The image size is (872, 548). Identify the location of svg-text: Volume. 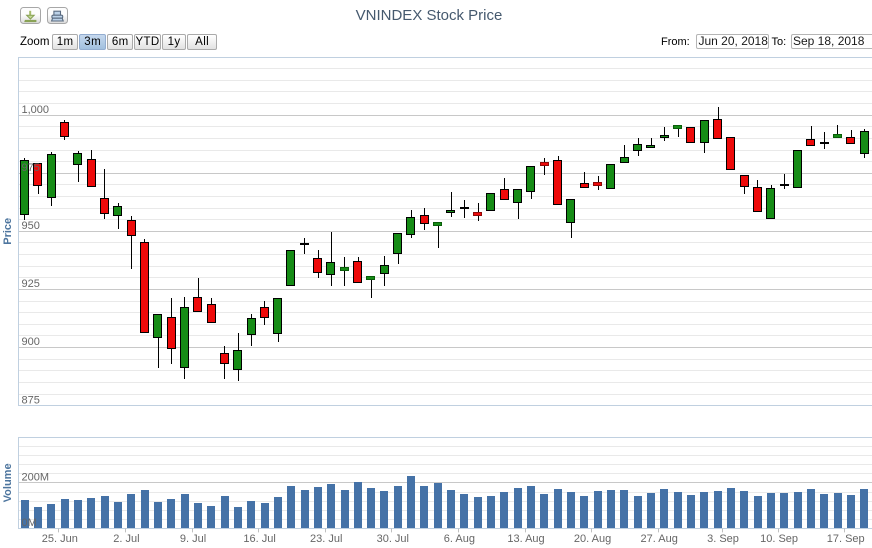
(8, 482).